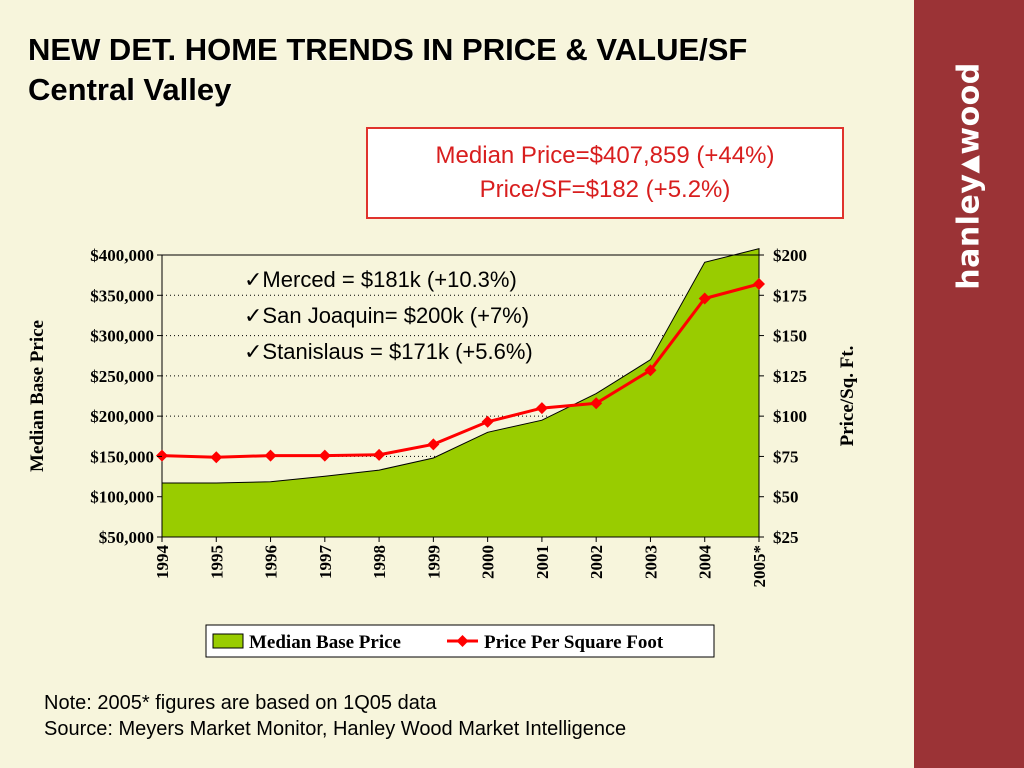 Image resolution: width=1024 pixels, height=768 pixels. Describe the element at coordinates (786, 456) in the screenshot. I see `y2-tick-label: $75` at that location.